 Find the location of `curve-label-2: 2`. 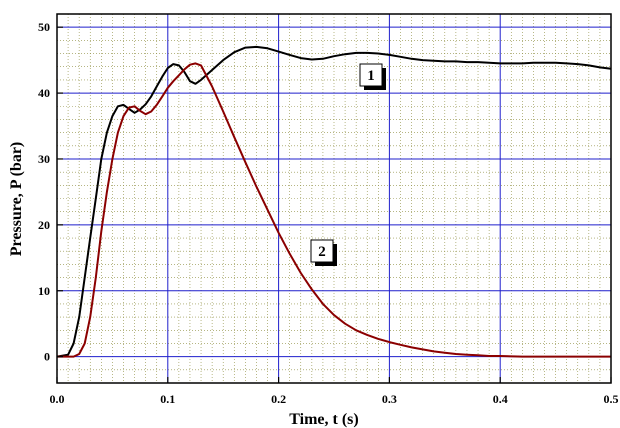

curve-label-2: 2 is located at coordinates (322, 252).